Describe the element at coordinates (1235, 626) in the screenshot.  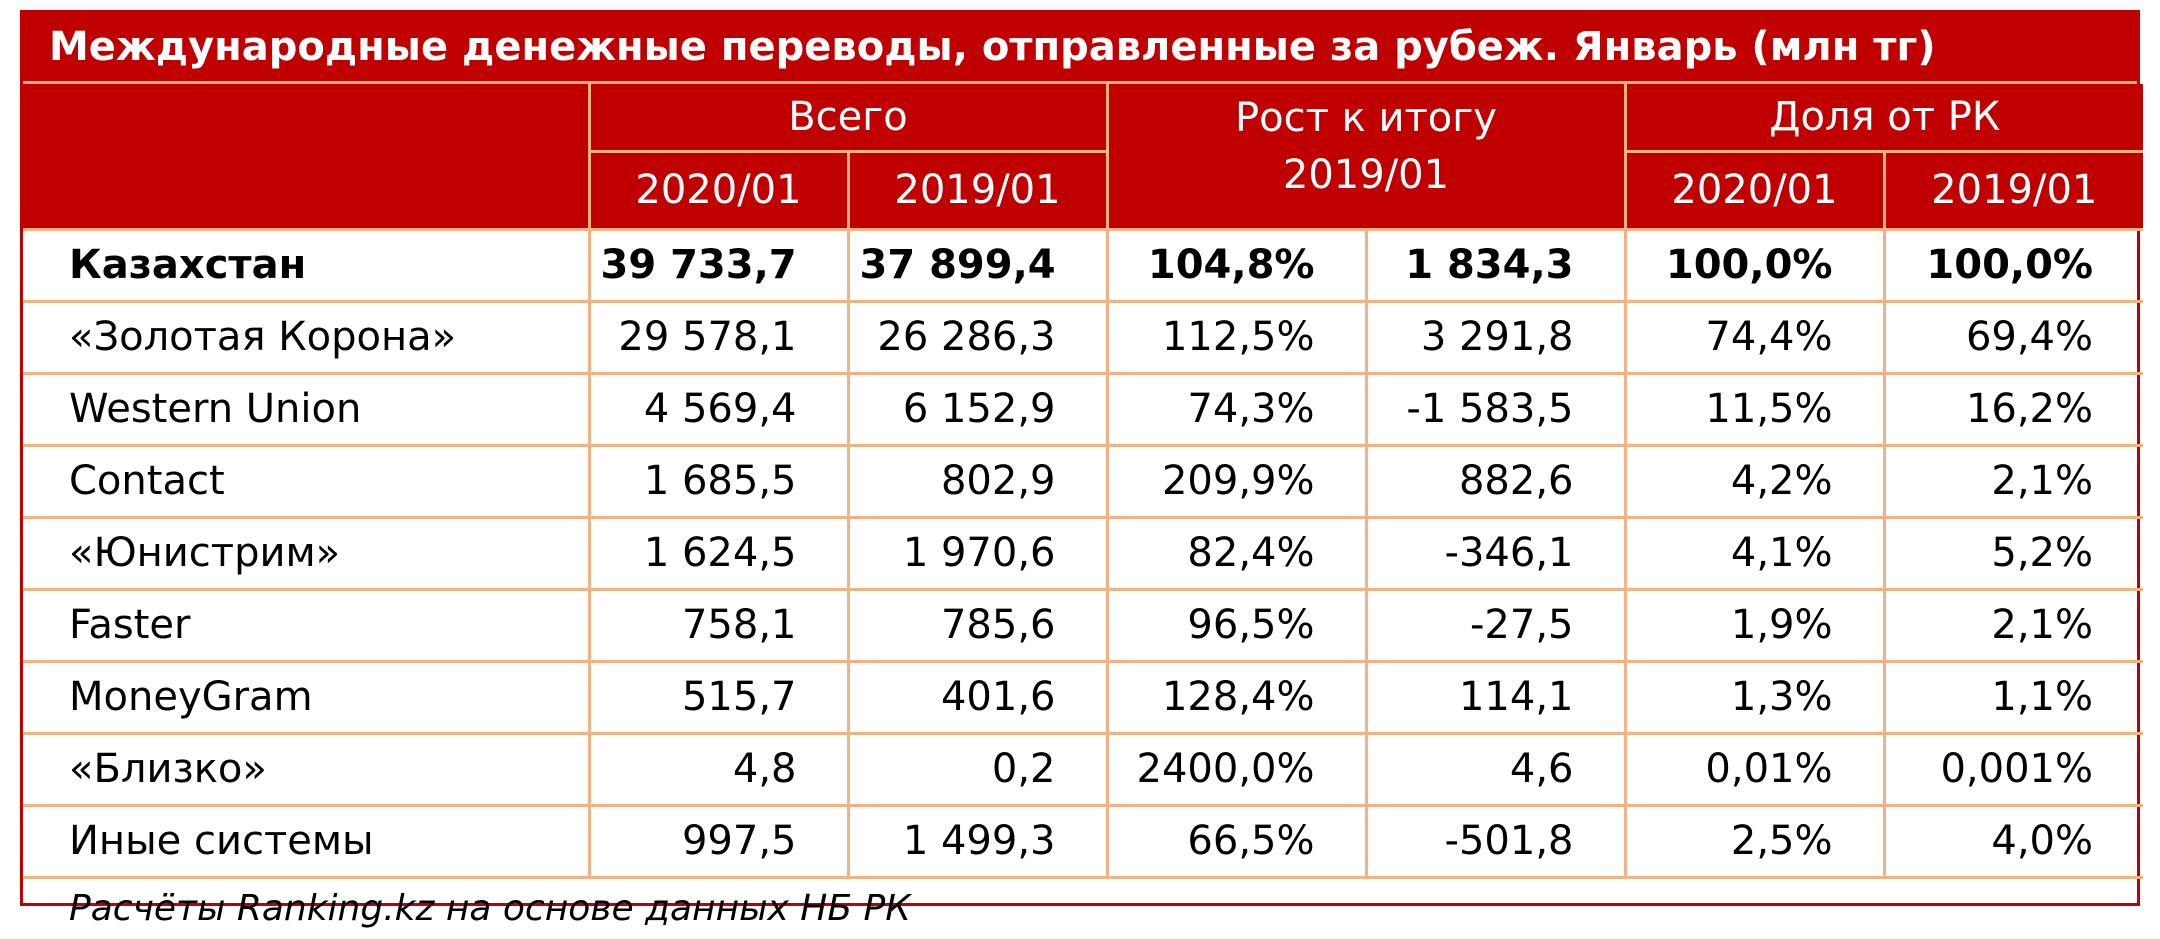
I see `cell-growth-pct: 96,5%` at that location.